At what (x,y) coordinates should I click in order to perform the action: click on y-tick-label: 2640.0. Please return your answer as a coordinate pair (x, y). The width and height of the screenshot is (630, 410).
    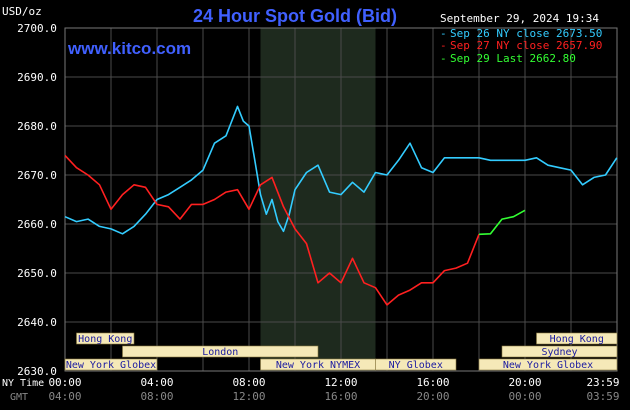
    Looking at the image, I should click on (37, 322).